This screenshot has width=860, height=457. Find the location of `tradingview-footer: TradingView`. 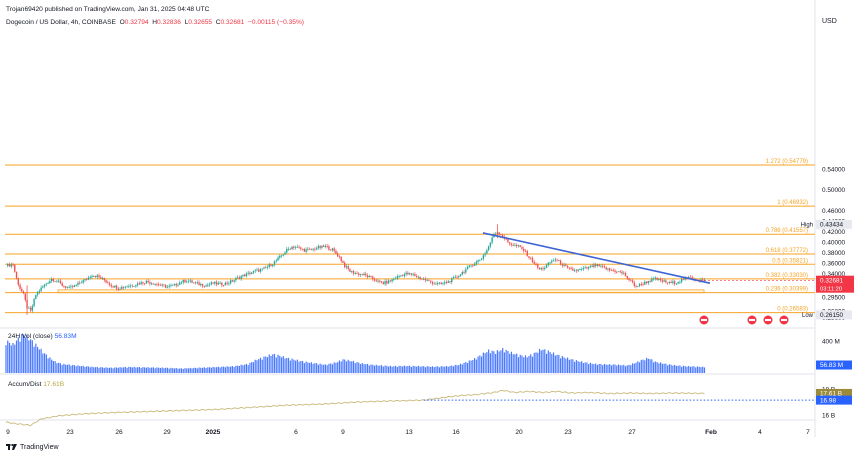

tradingview-footer: TradingView is located at coordinates (32, 447).